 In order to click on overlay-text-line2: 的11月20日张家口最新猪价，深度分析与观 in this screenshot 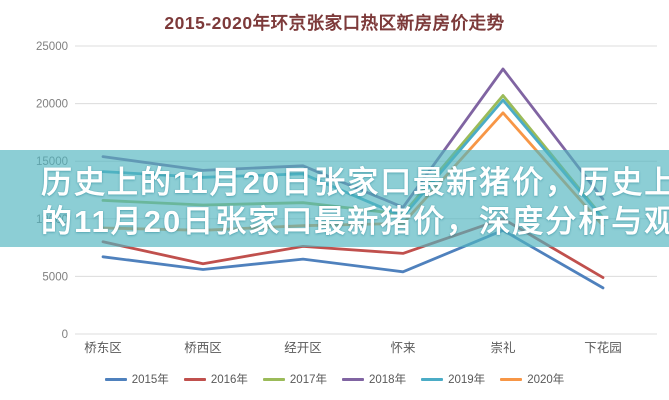, I will do `click(355, 221)`.